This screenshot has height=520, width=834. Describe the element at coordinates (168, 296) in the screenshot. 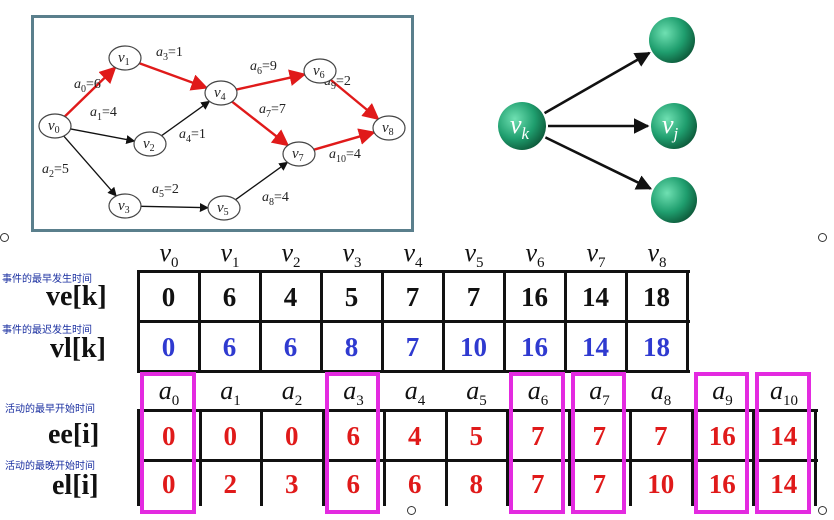

I see `ve-cell: 0` at that location.